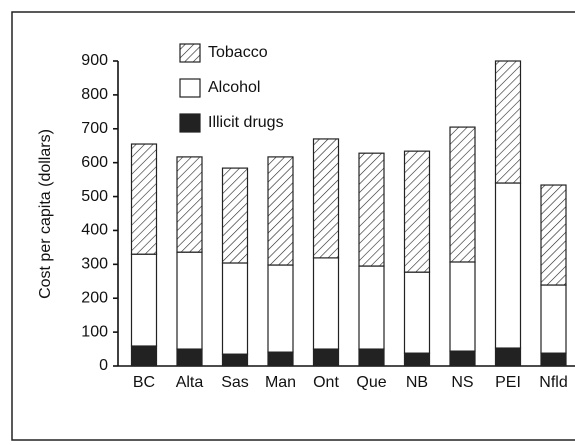  What do you see at coordinates (508, 382) in the screenshot?
I see `x-tick-label: PEI` at bounding box center [508, 382].